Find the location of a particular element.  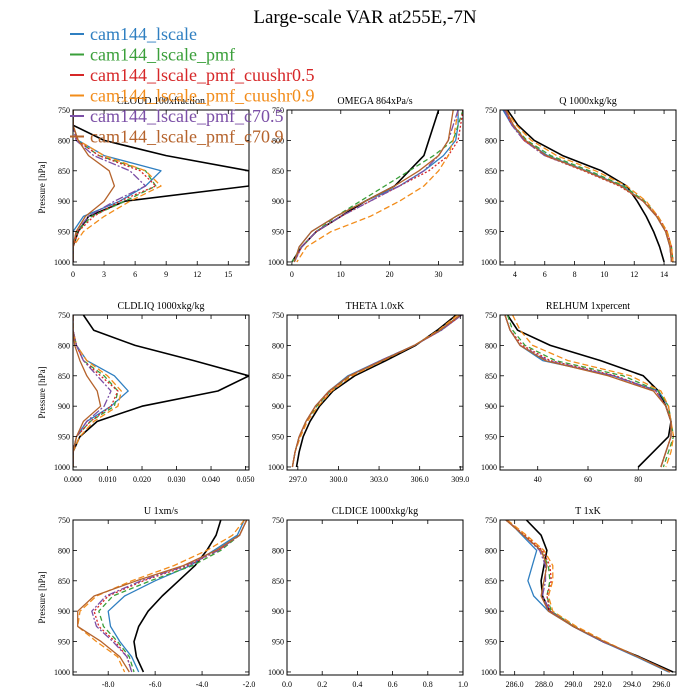

x-tick-label: 0.050 is located at coordinates (246, 479).